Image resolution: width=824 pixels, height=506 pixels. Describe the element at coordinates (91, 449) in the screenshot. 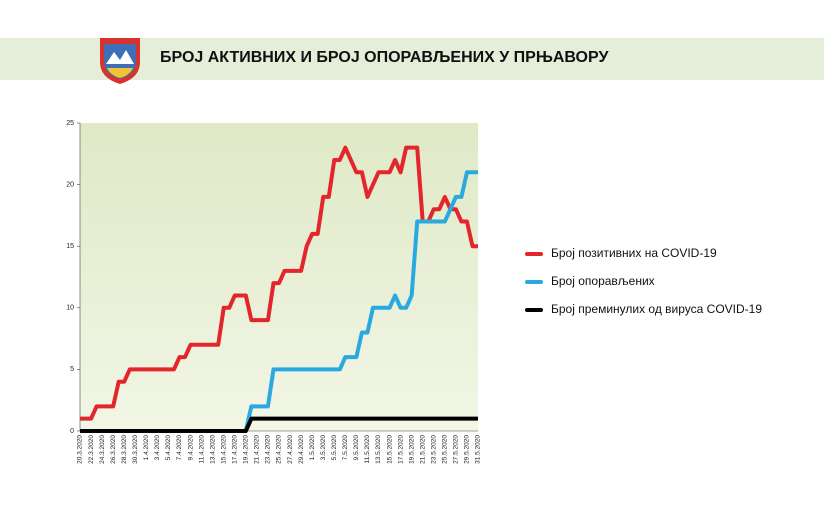

I see `x-tick-label: 22.3.2020` at that location.